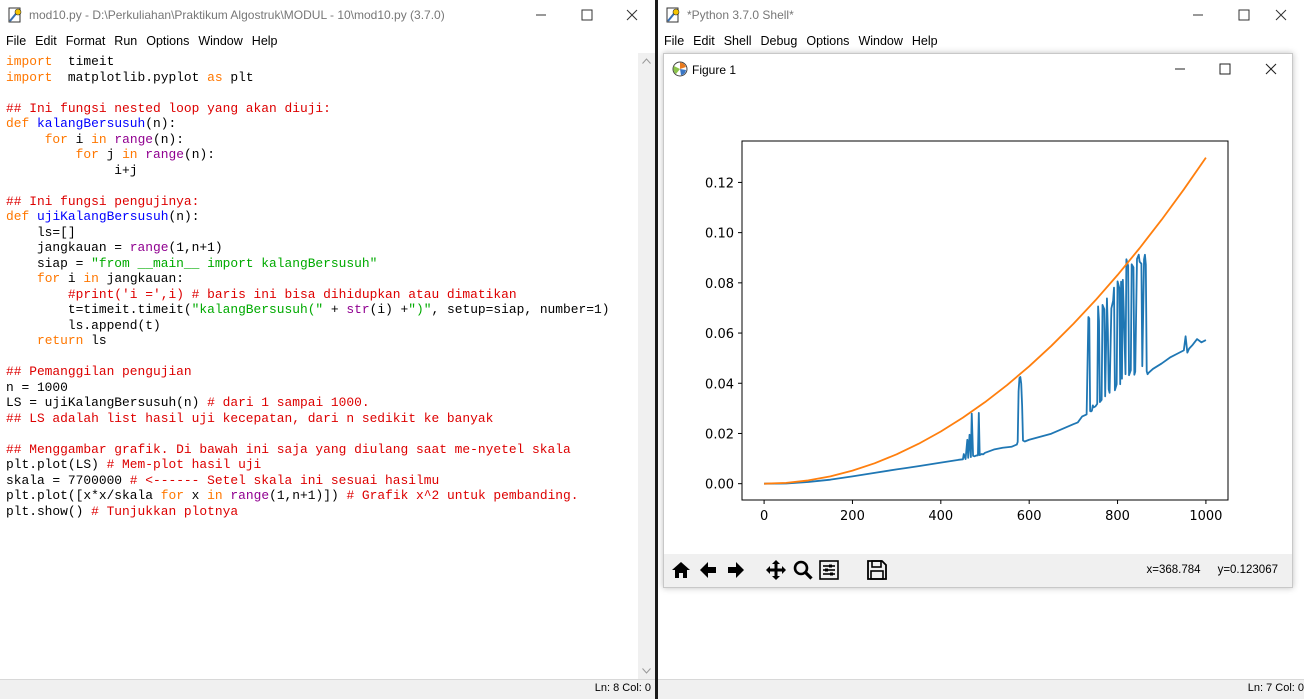  What do you see at coordinates (37, 387) in the screenshot?
I see `code-line: n = 1000` at bounding box center [37, 387].